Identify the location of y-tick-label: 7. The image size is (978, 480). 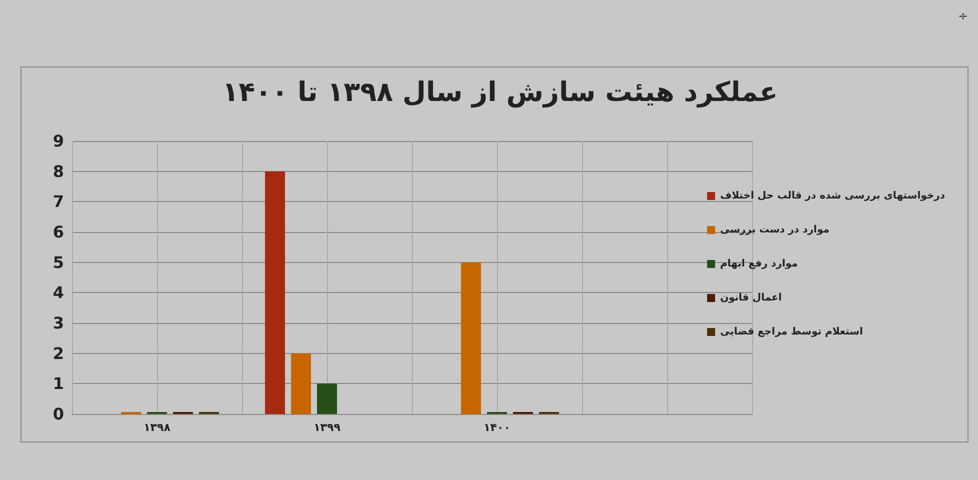
(58, 202).